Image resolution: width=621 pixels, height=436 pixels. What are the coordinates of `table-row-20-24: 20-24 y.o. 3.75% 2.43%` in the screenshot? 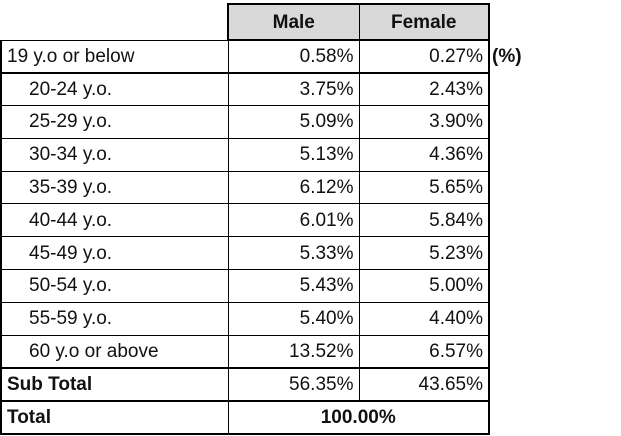 It's located at (245, 89).